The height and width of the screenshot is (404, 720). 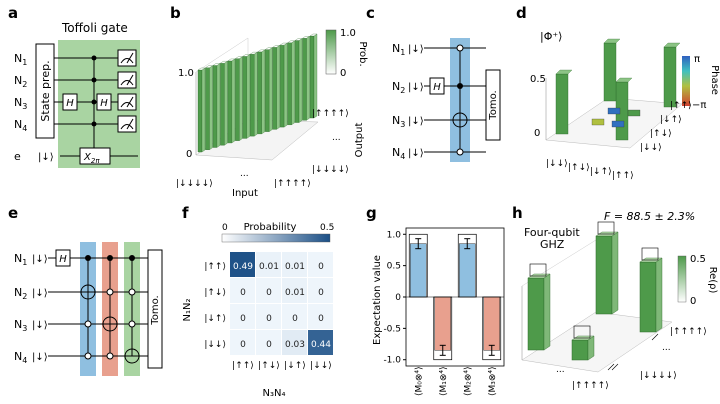 I want to click on d-x-label: |↓↓⟩, so click(x=557, y=164).